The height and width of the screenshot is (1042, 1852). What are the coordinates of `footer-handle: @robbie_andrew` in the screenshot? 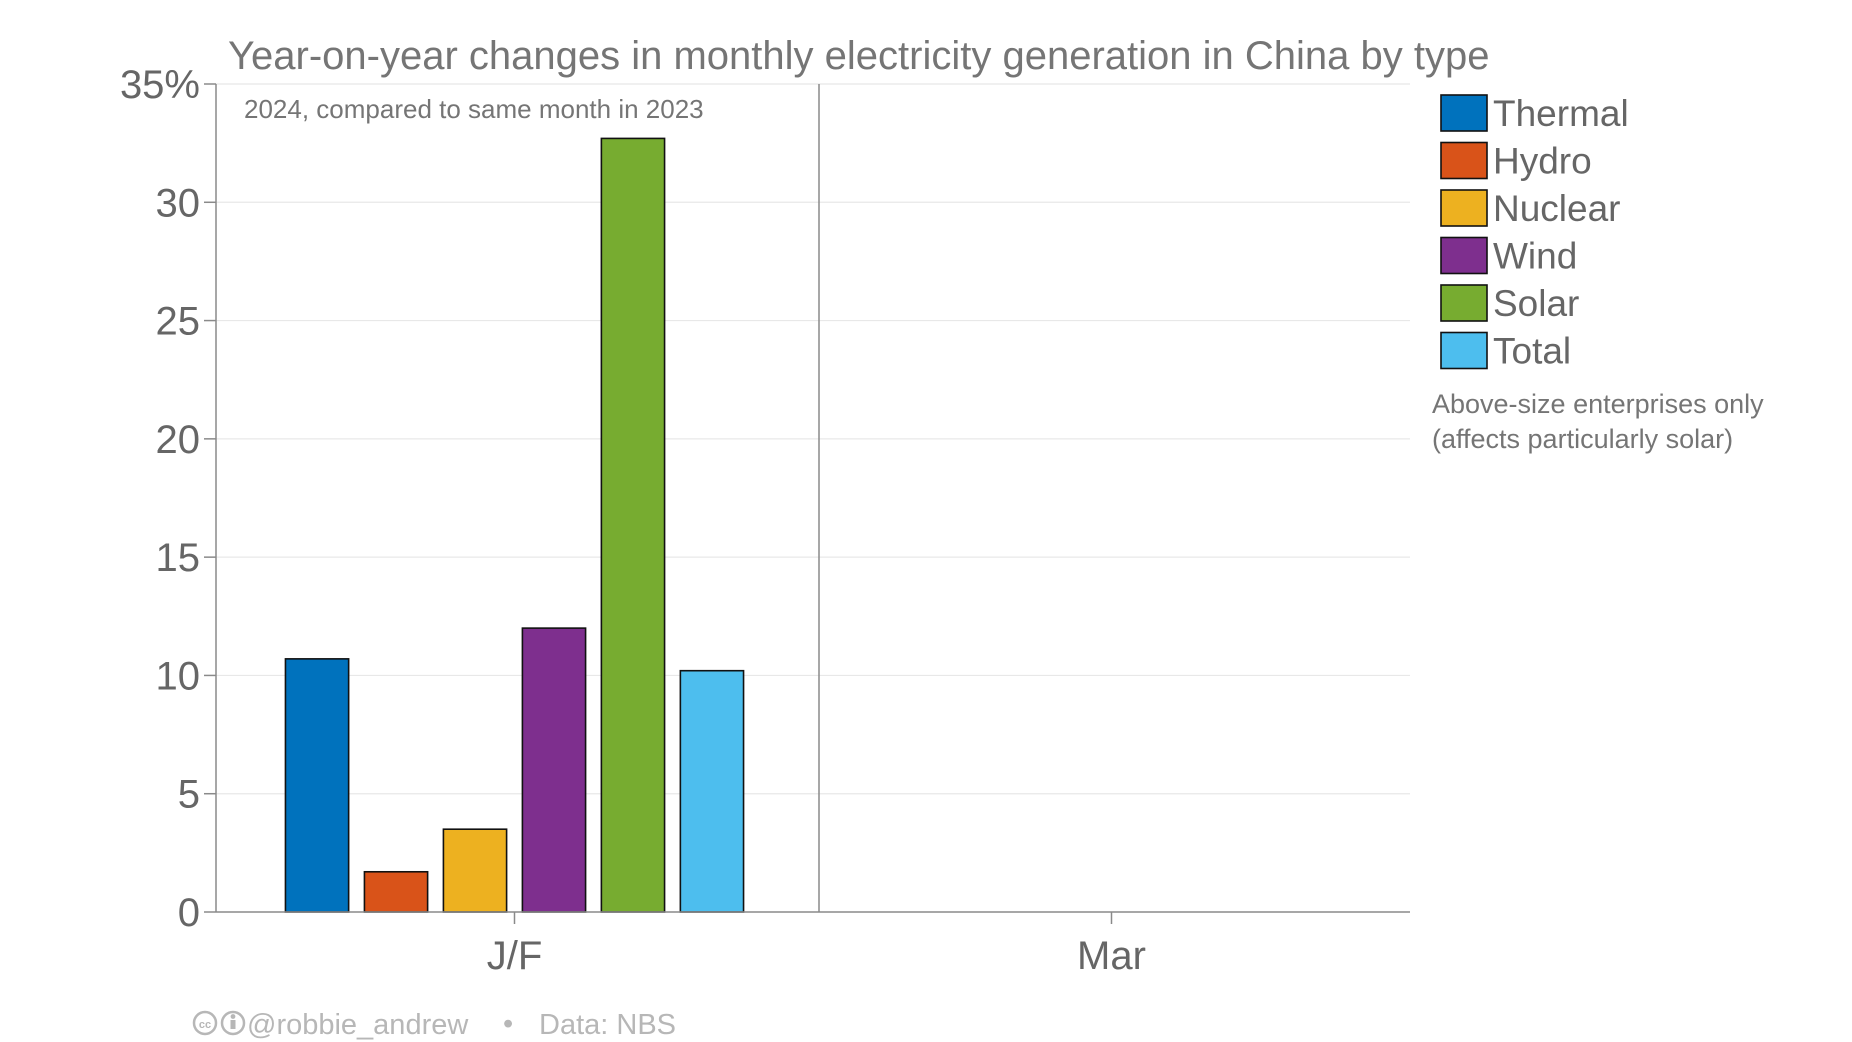 It's located at (358, 1025).